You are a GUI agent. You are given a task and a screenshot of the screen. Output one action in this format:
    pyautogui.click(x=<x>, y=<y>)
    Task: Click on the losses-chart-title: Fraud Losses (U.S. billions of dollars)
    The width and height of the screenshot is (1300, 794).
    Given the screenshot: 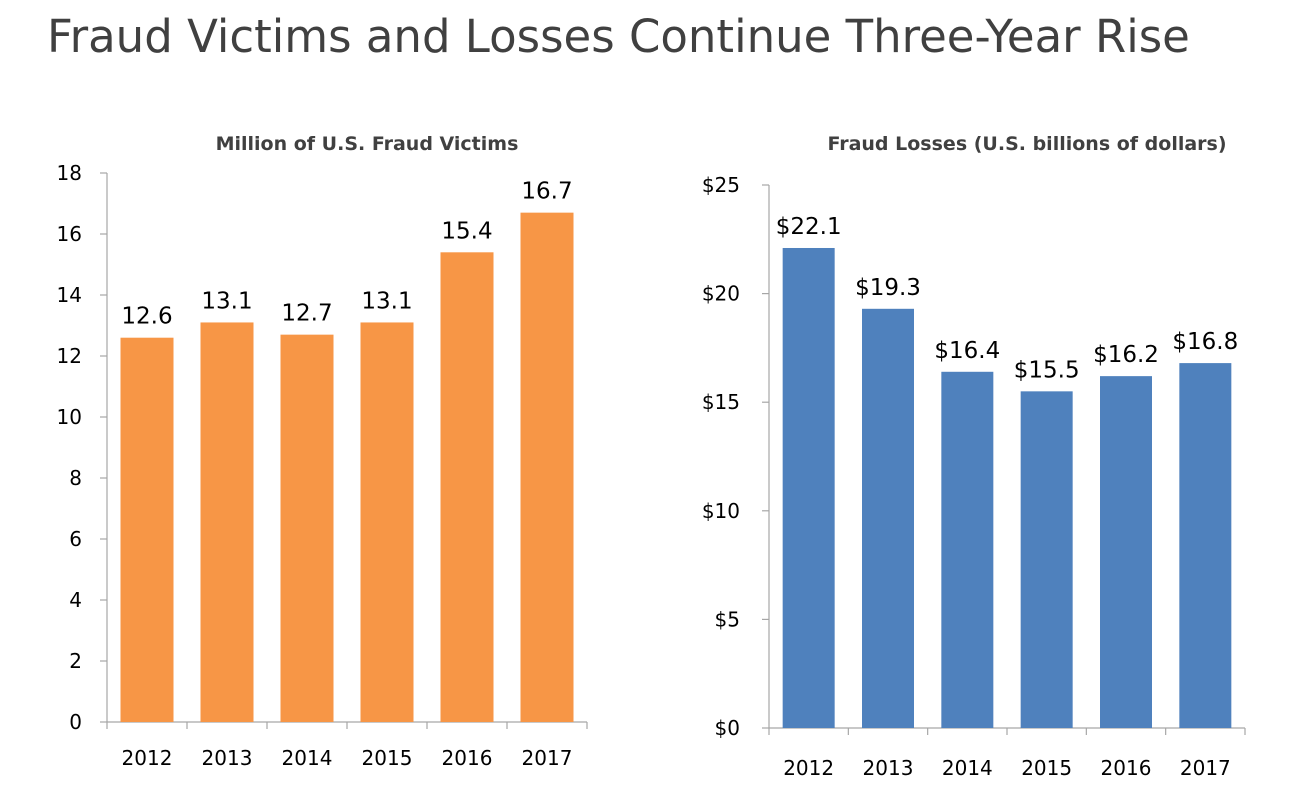 What is the action you would take?
    pyautogui.click(x=1026, y=144)
    